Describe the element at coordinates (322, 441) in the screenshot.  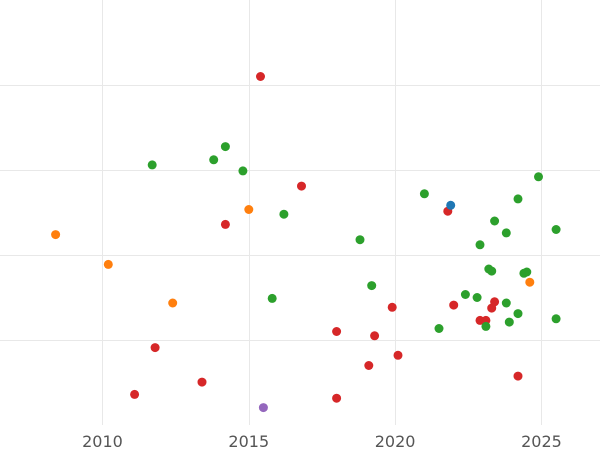
I see `x-axis: 2010 2015 2020 2025` at that location.